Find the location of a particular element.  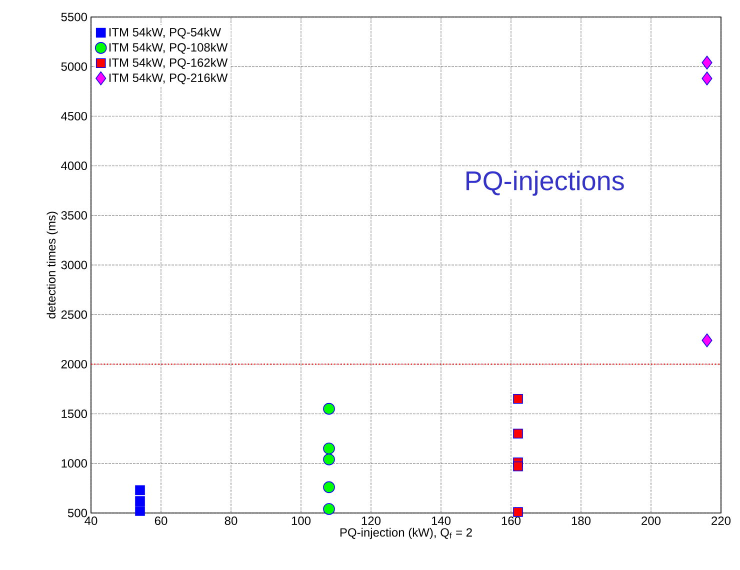

x-tick-label: 80 is located at coordinates (231, 521).